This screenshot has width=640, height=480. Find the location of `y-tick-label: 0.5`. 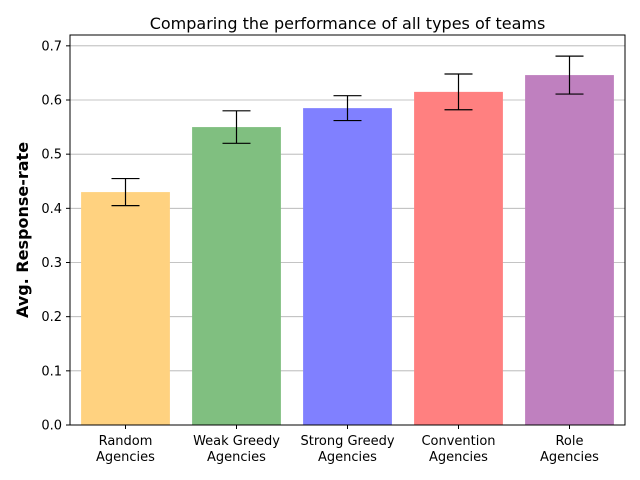

y-tick-label: 0.5 is located at coordinates (51, 155).